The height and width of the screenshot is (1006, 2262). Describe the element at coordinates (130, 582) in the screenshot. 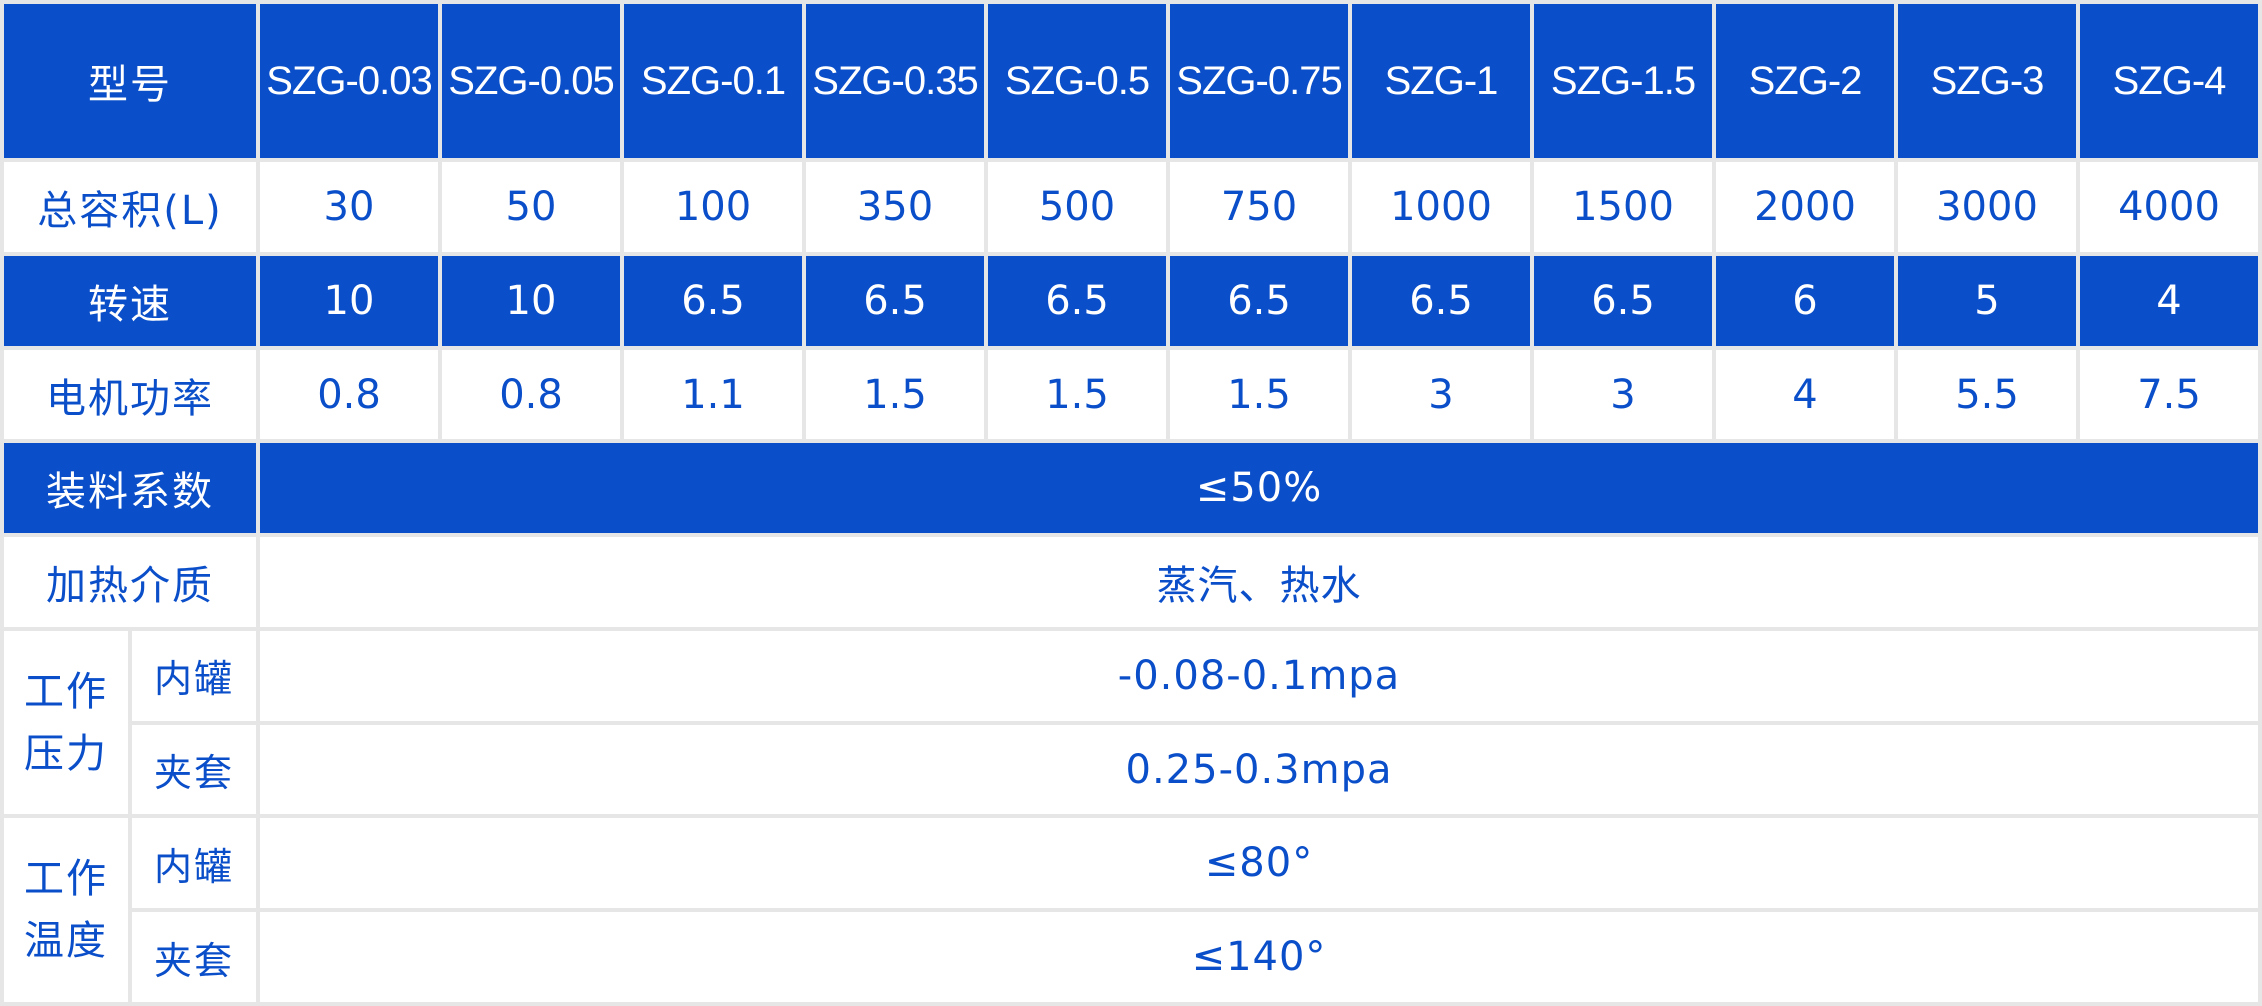

I see `heating-label: 加热介质` at that location.